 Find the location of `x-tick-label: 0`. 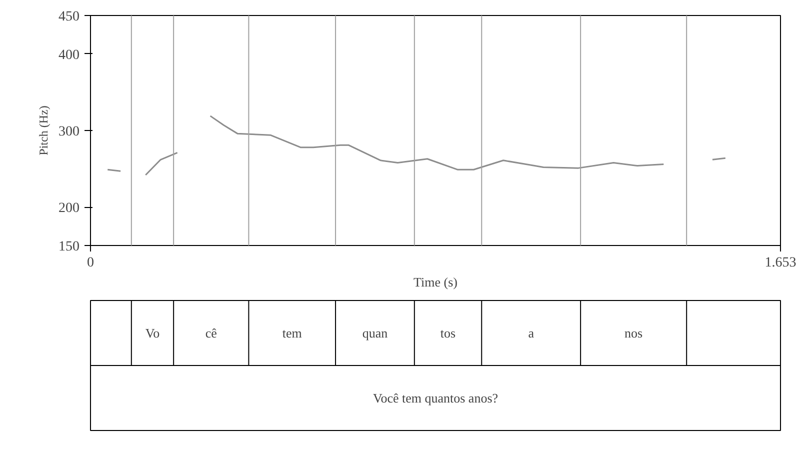

x-tick-label: 0 is located at coordinates (90, 263).